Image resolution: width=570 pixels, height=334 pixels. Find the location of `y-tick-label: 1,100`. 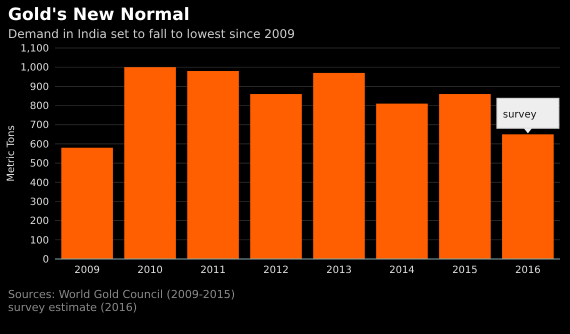

y-tick-label: 1,100 is located at coordinates (34, 49).